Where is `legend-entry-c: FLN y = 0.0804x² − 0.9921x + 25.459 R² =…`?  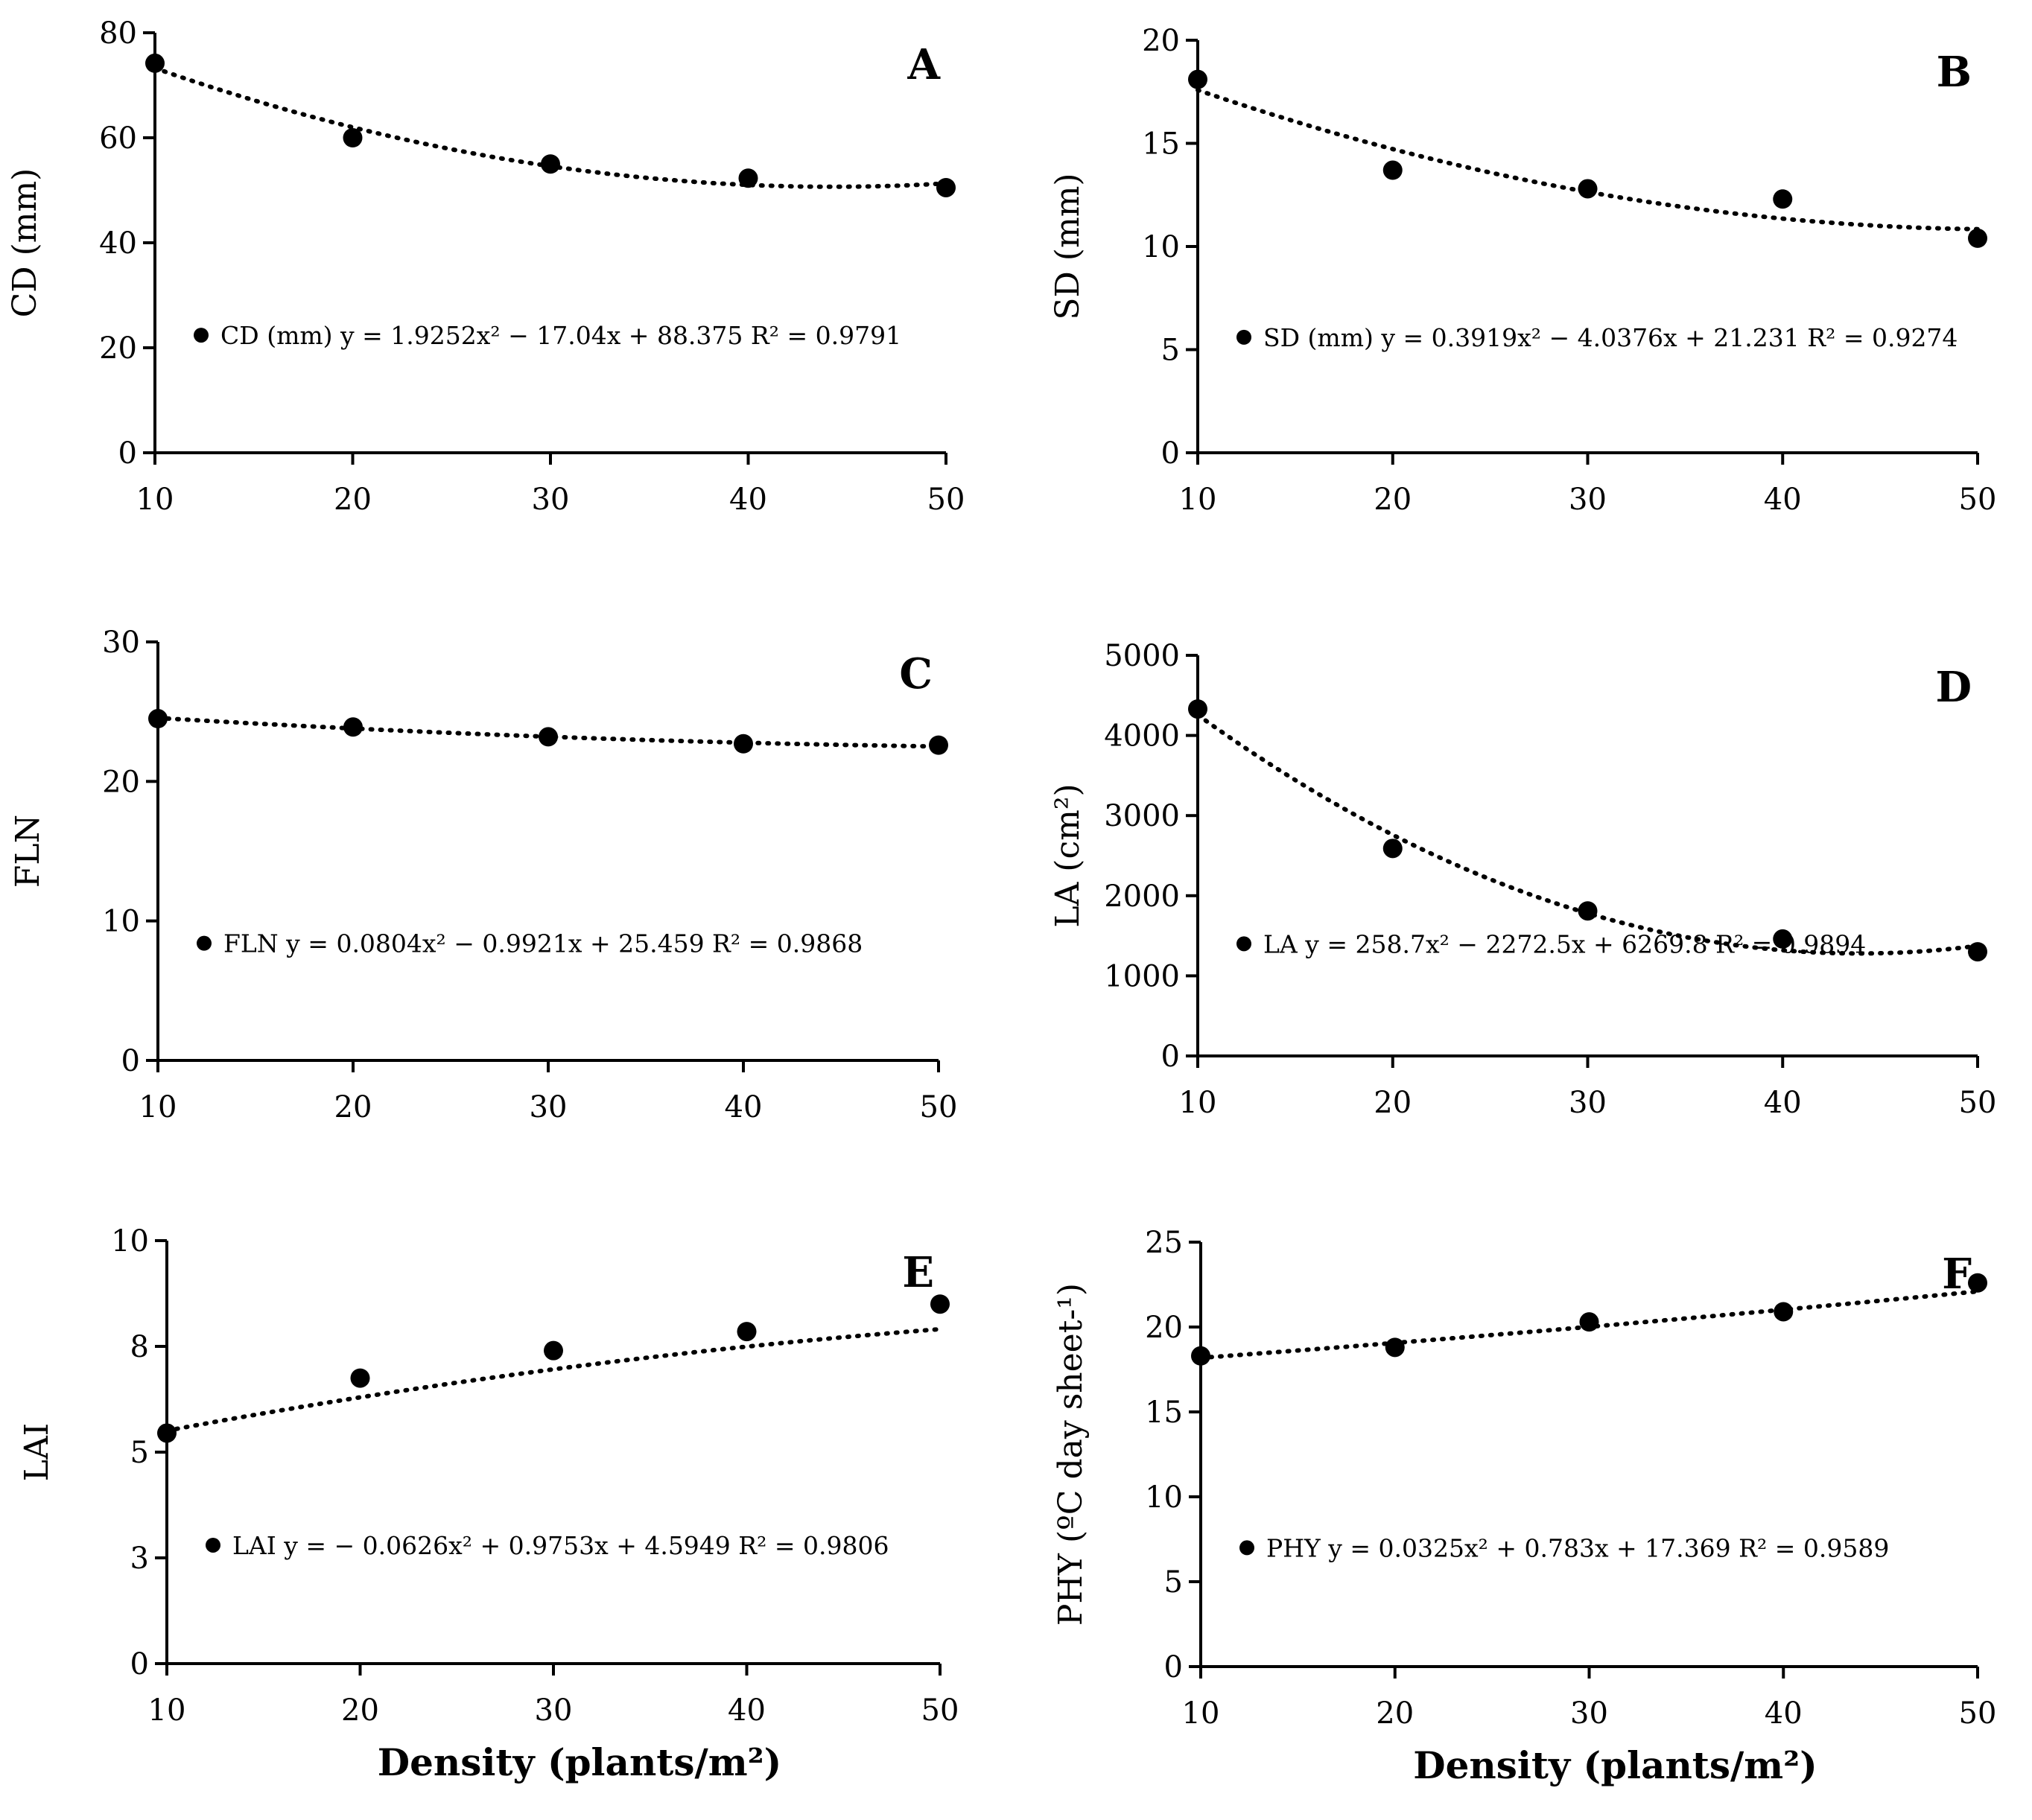
legend-entry-c: FLN y = 0.0804x² − 0.9921x + 25.459 R² =… is located at coordinates (543, 943).